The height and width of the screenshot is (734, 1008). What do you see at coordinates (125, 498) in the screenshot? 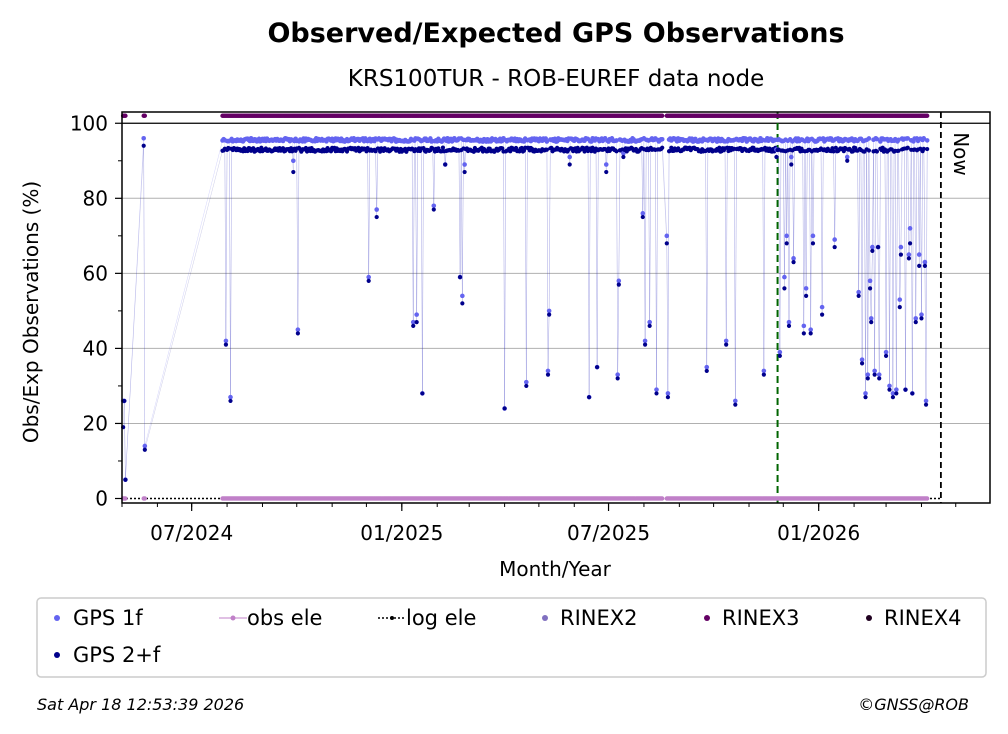
I see `obs-ele-point` at bounding box center [125, 498].